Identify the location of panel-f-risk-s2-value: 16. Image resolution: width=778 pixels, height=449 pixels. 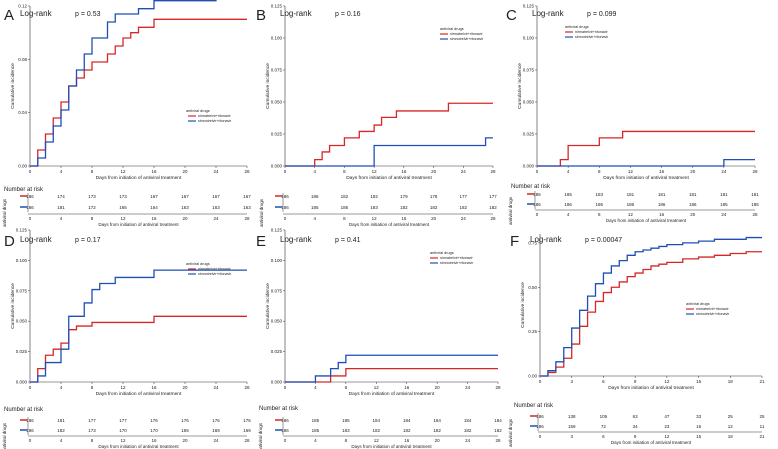
(699, 426).